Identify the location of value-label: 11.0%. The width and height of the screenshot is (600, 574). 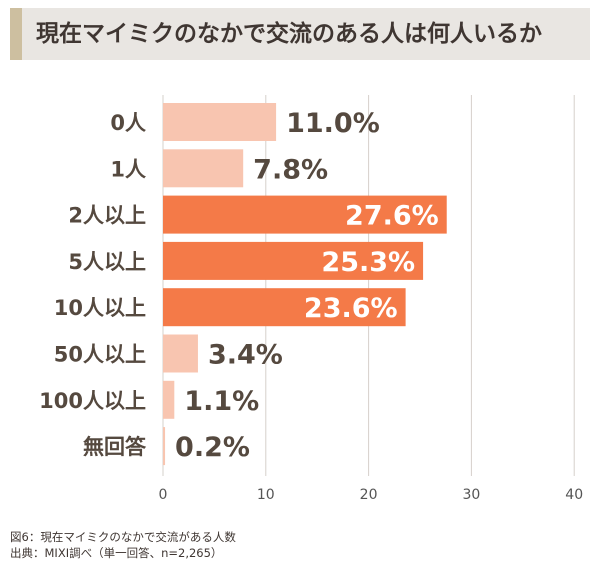
(333, 123).